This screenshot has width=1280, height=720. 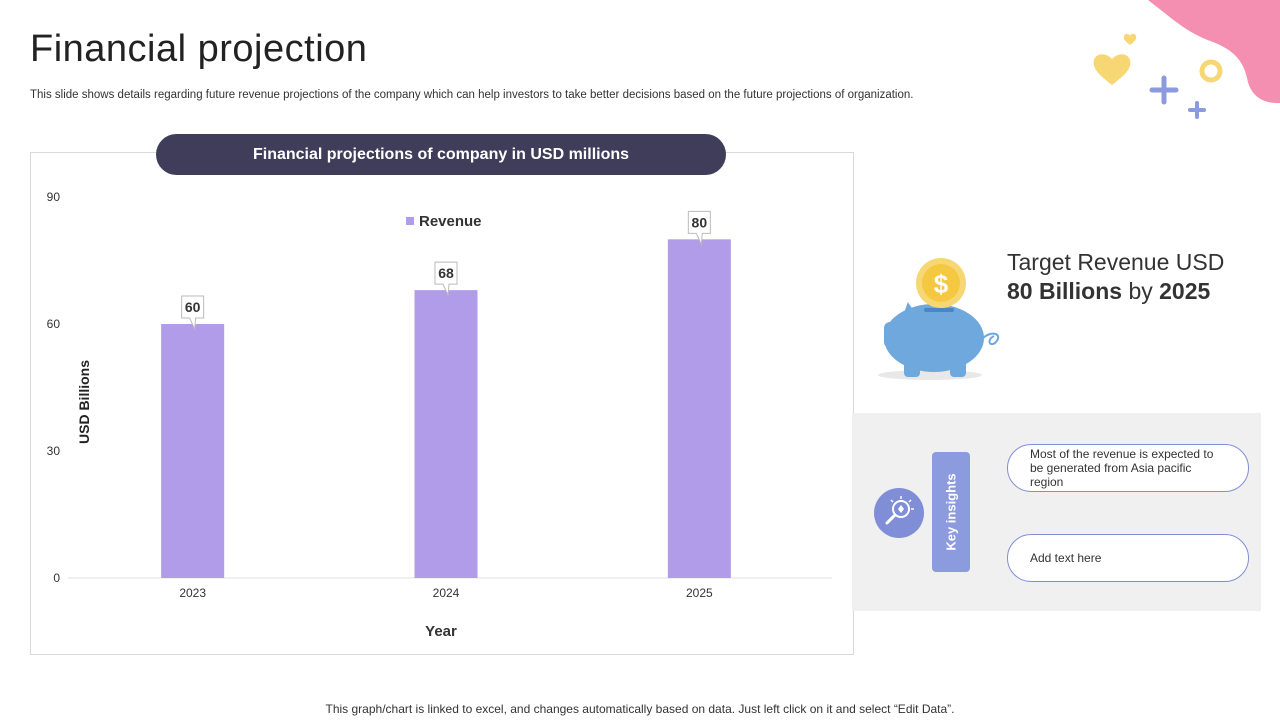 I want to click on key-insights-label: Key insights, so click(x=951, y=512).